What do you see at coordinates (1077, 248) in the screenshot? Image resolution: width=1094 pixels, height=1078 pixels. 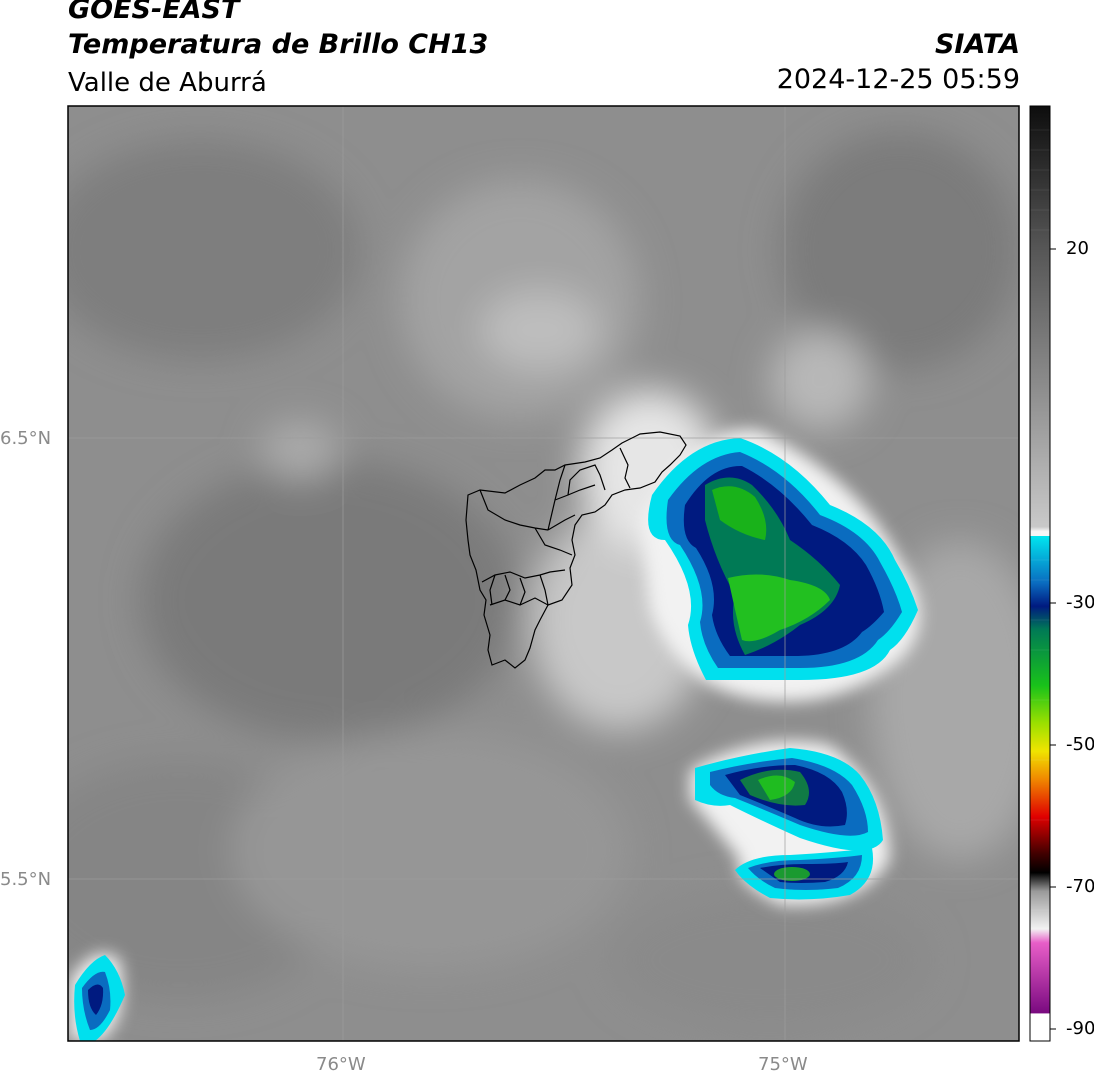 I see `colorbar-tick-20: 20` at bounding box center [1077, 248].